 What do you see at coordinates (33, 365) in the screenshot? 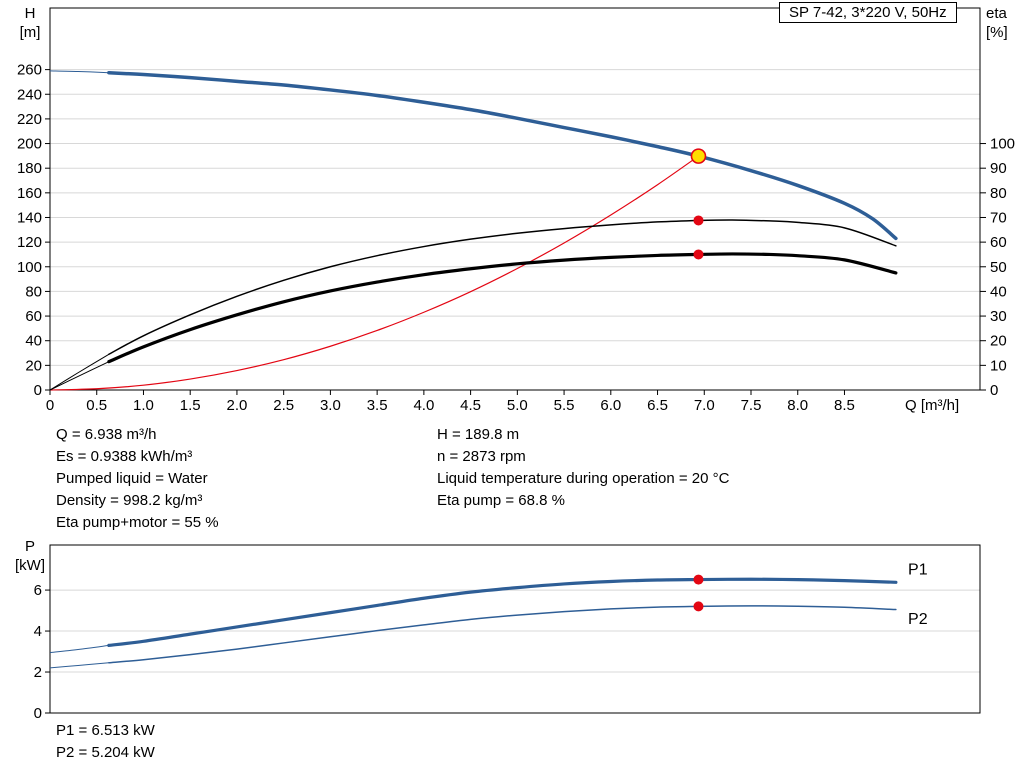
I see `left-tick-label: 20` at bounding box center [33, 365].